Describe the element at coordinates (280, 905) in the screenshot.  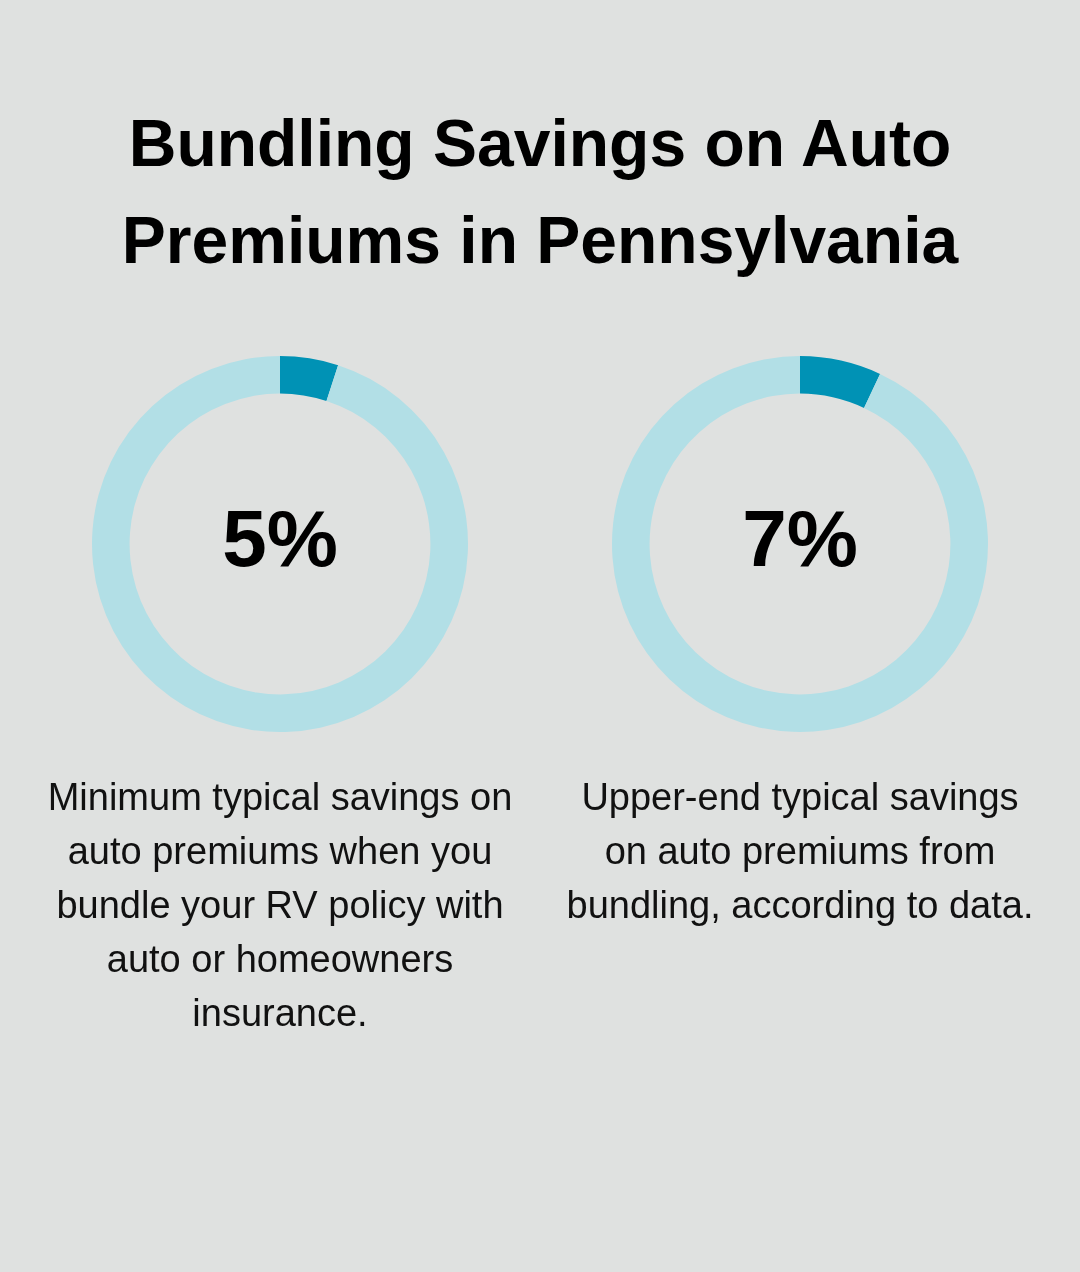
I see `text: Minimum typical savings on auto premiums when you bundle your RV policy with auto or homeowners insurance.` at that location.